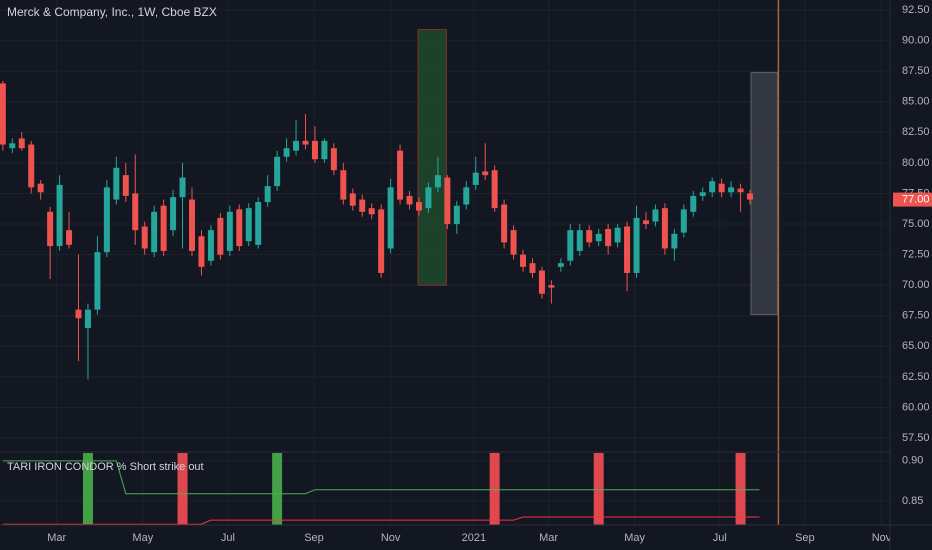  Describe the element at coordinates (916, 132) in the screenshot. I see `y-tick-label: 82.50` at that location.